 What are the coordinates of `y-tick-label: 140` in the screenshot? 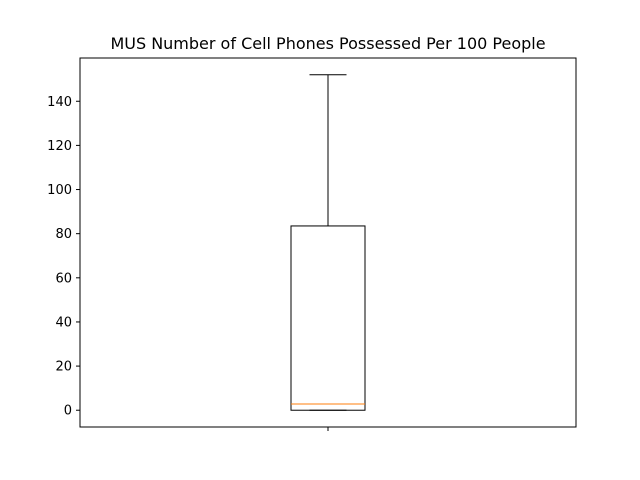 It's located at (59, 102).